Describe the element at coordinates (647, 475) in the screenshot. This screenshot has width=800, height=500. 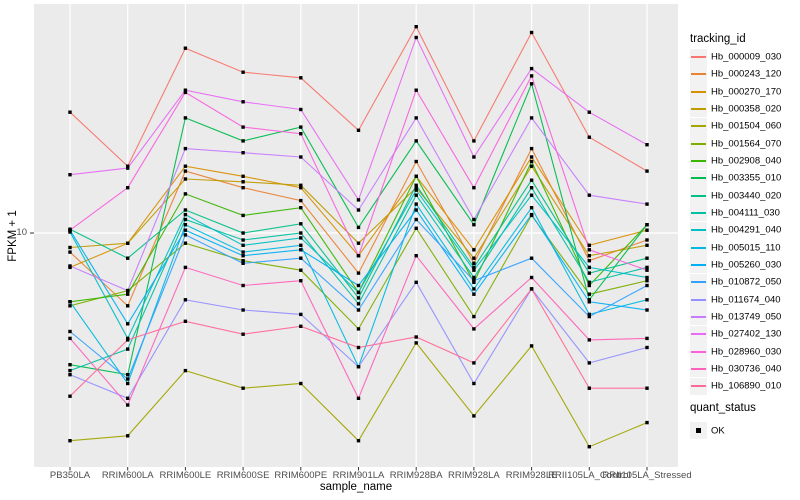
I see `x-tick-label-RRII105LA_Stressed: RRII105LA_Stressed` at that location.